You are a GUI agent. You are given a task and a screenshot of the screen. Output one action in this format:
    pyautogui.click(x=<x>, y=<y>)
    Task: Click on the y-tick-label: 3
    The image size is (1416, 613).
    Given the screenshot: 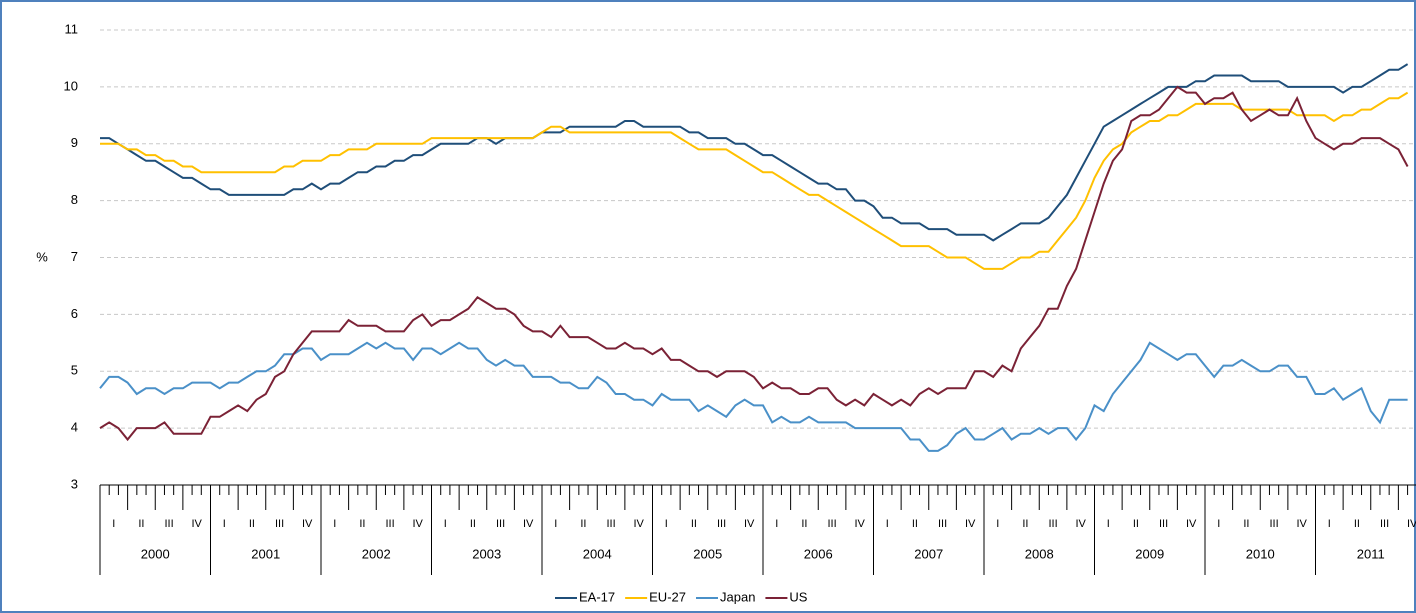 What is the action you would take?
    pyautogui.click(x=74, y=483)
    